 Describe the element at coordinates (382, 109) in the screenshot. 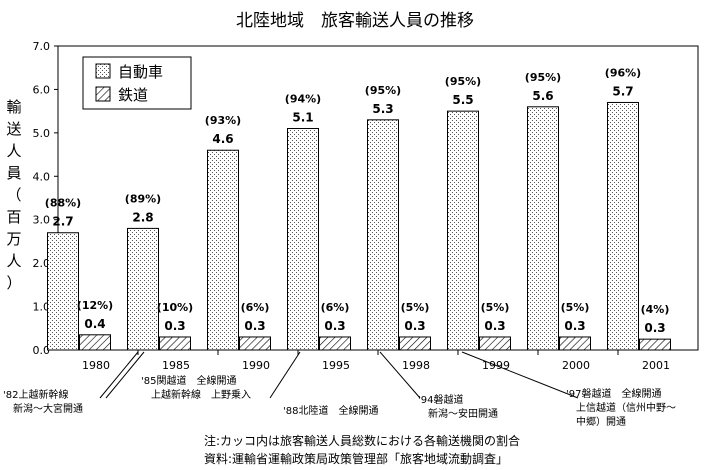

I see `value-label: 5.3` at that location.